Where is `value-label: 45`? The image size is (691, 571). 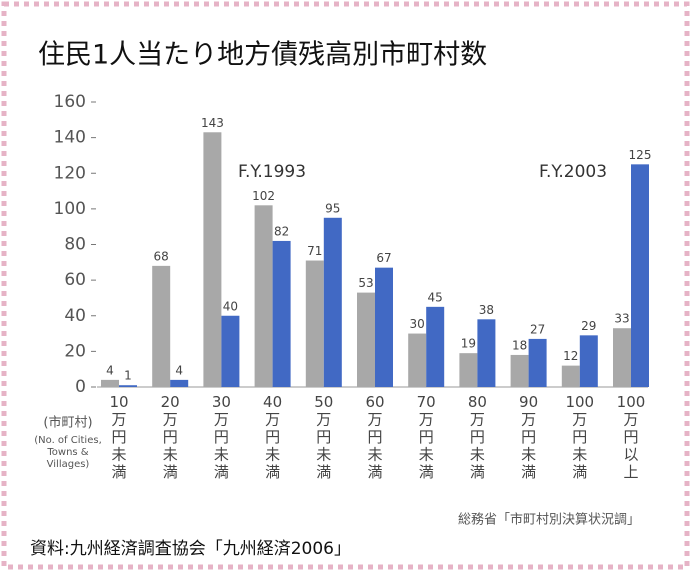 value-label: 45 is located at coordinates (435, 297).